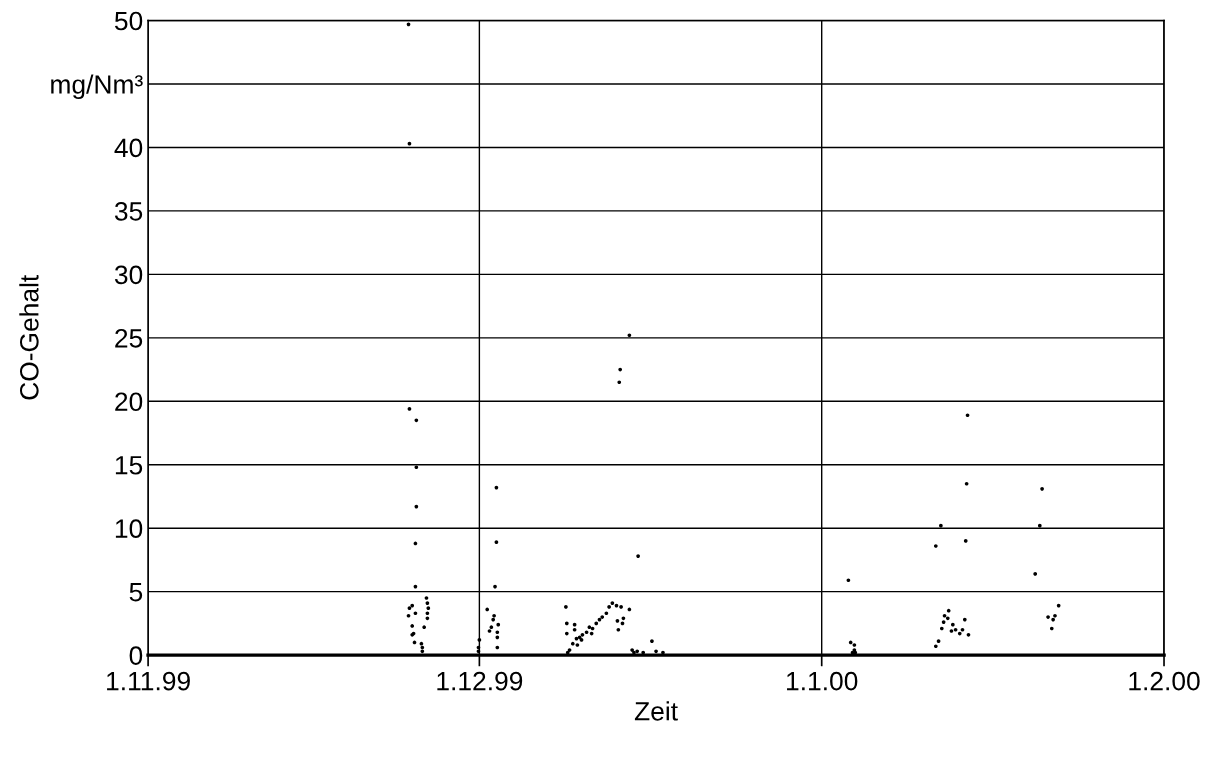  I want to click on x-axis-title: Zeit, so click(656, 711).